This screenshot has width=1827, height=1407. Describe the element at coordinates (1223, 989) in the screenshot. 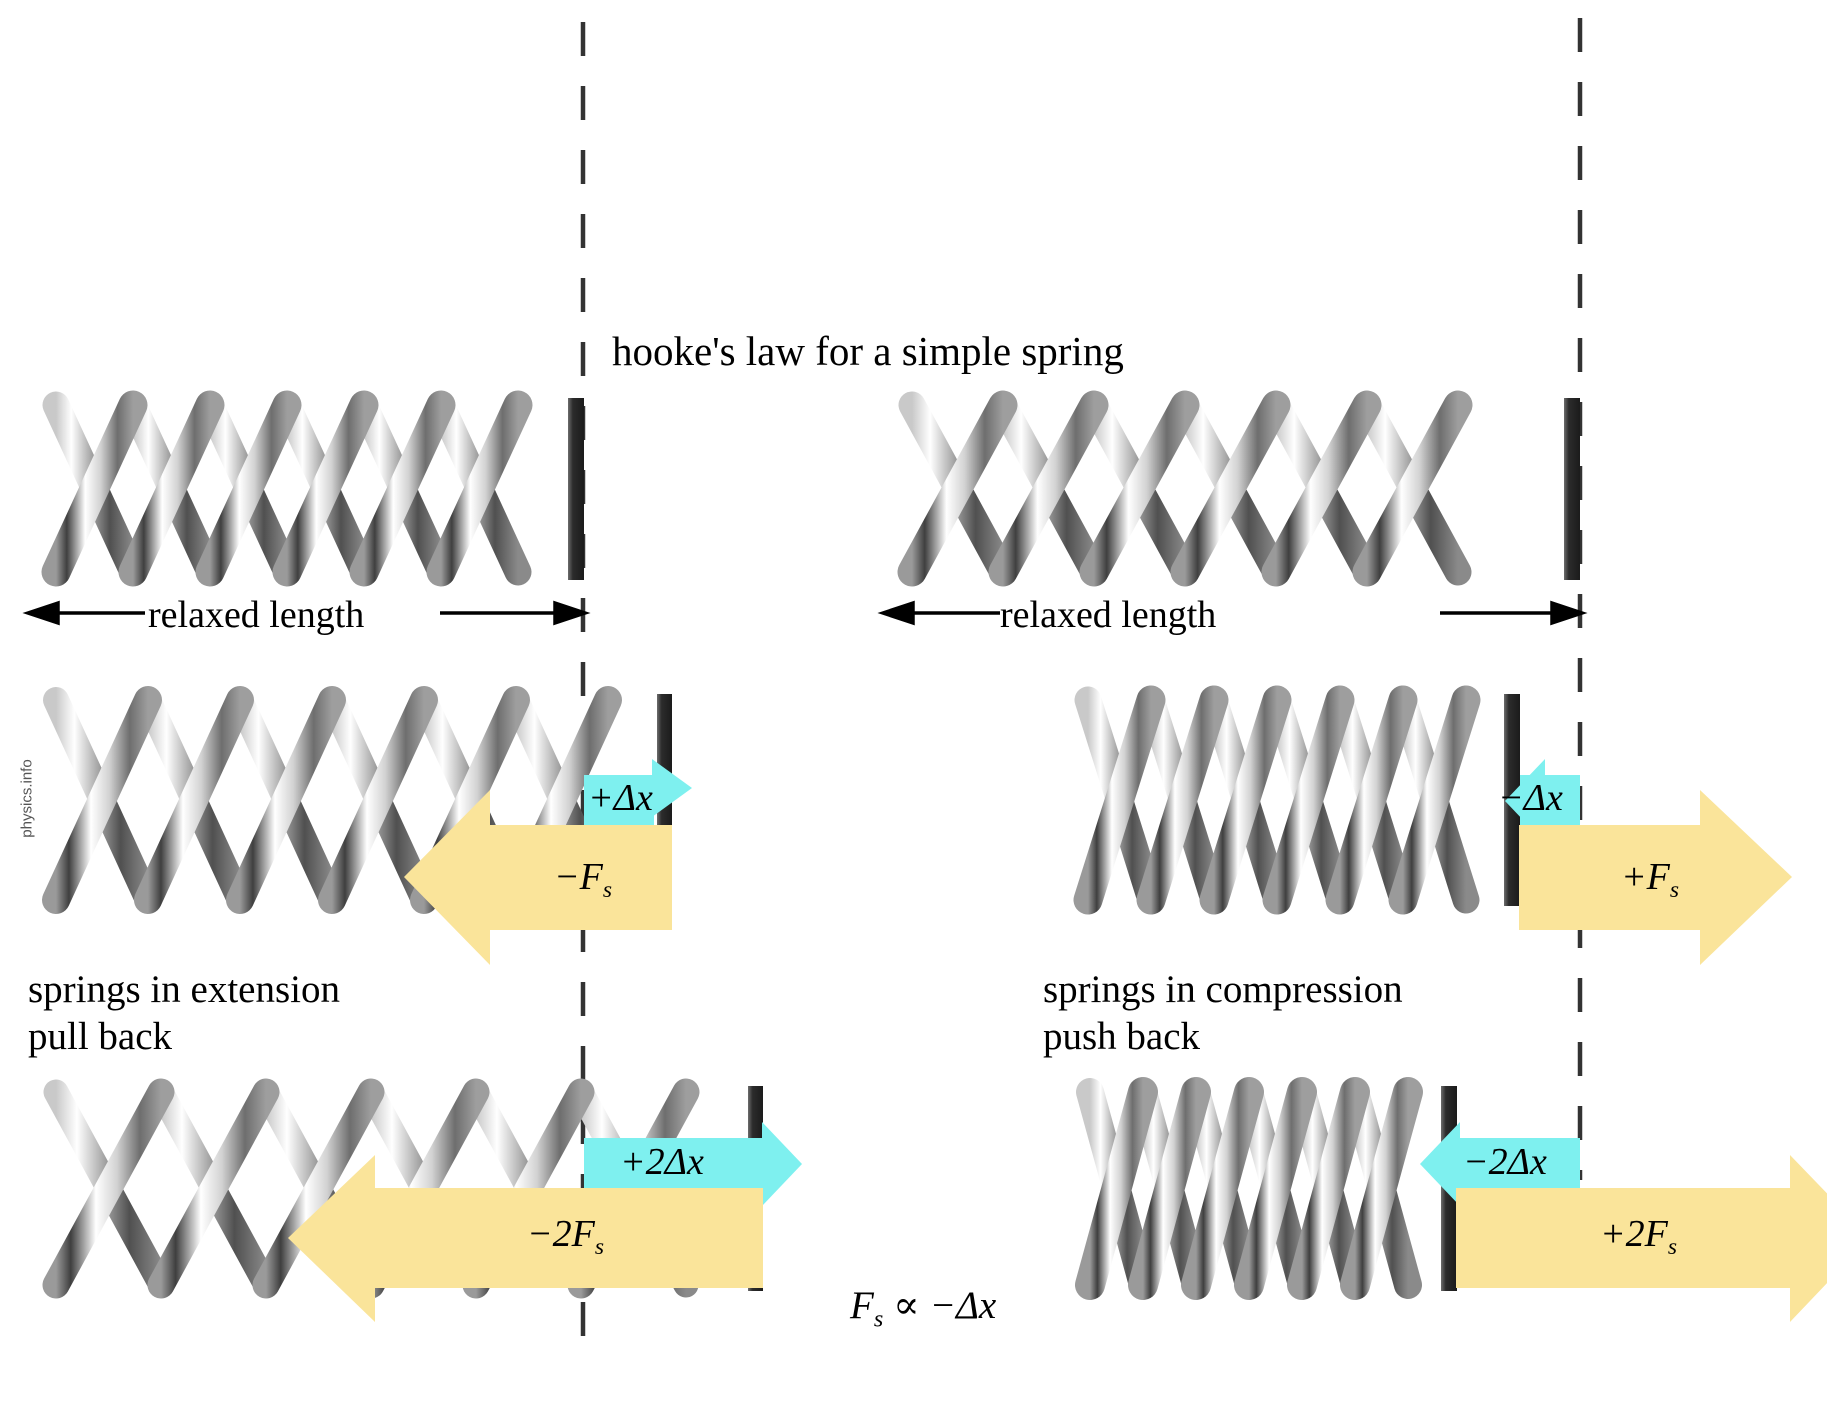

I see `caption-compression-line1: springs in compression` at that location.